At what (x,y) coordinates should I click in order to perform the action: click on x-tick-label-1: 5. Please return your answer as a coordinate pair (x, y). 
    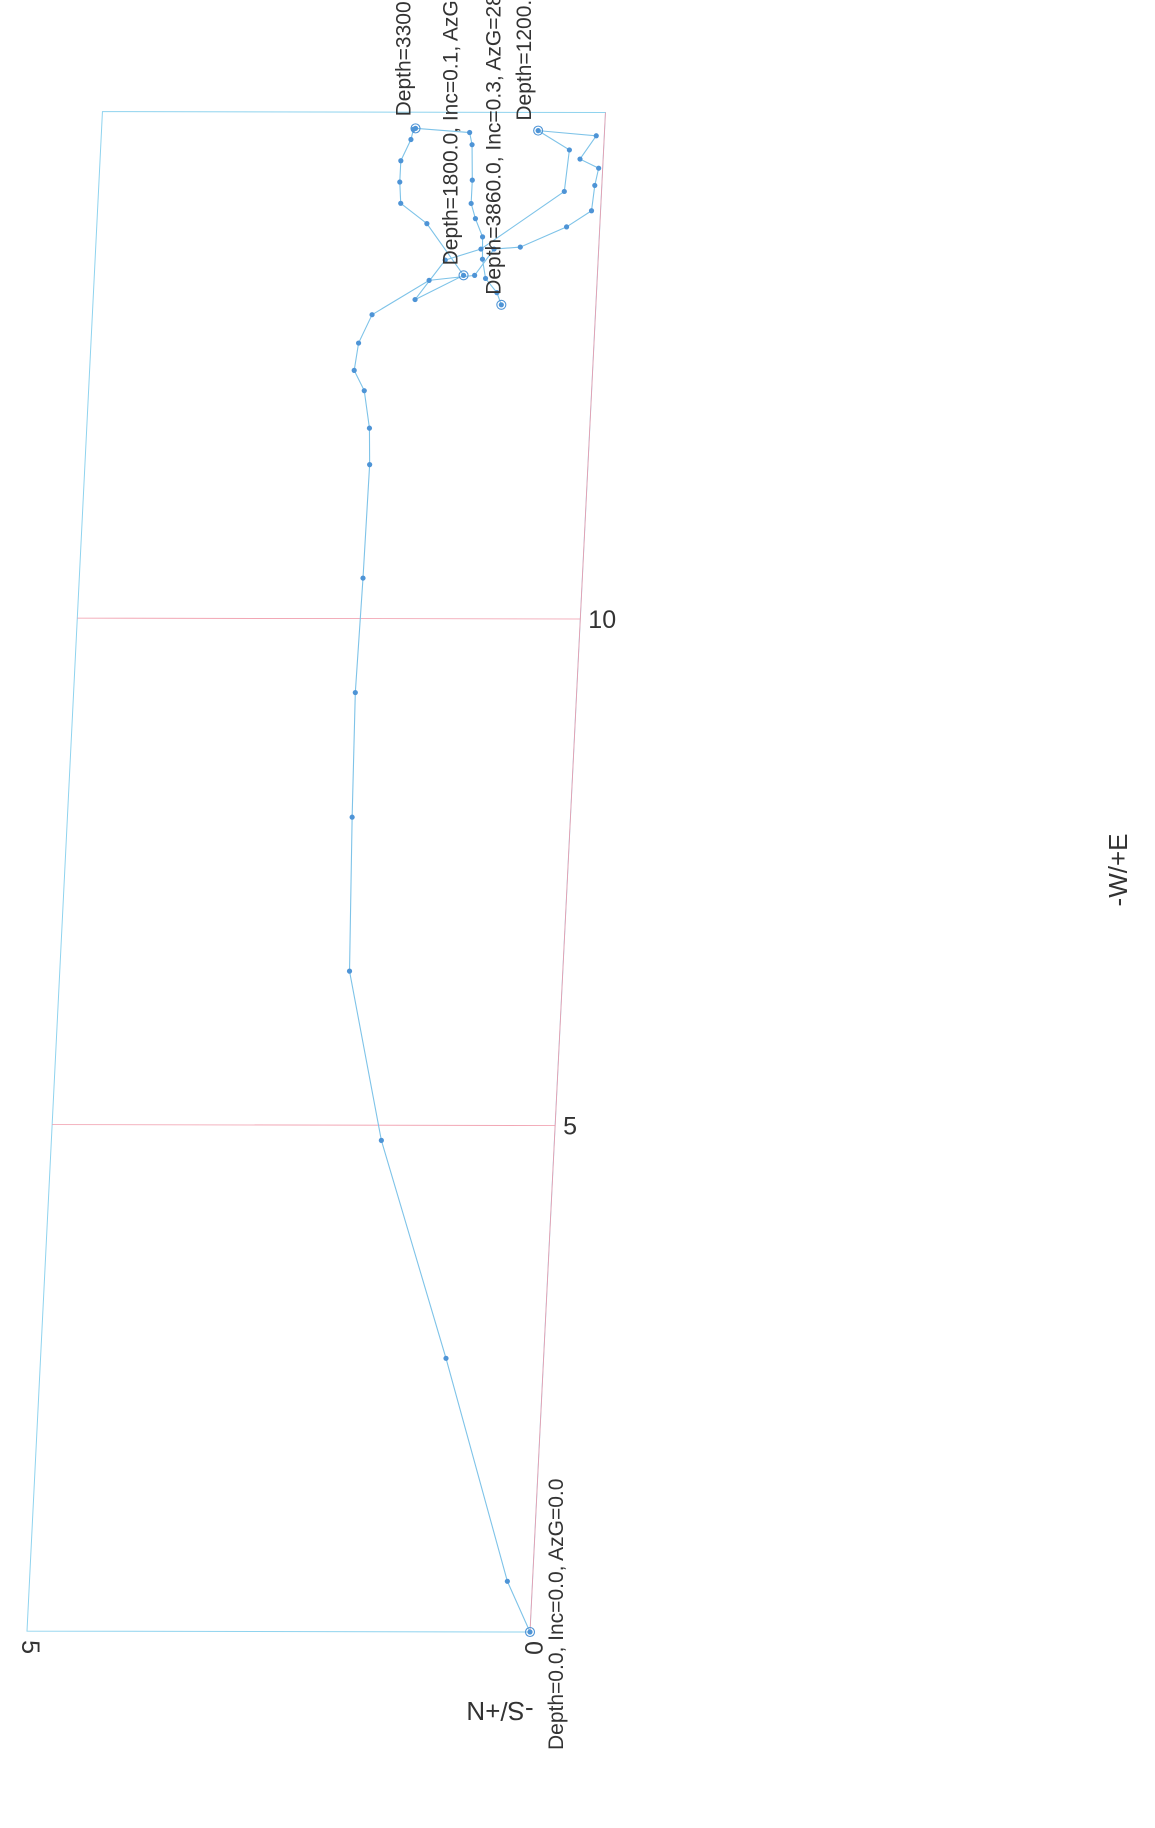
    Looking at the image, I should click on (570, 1127).